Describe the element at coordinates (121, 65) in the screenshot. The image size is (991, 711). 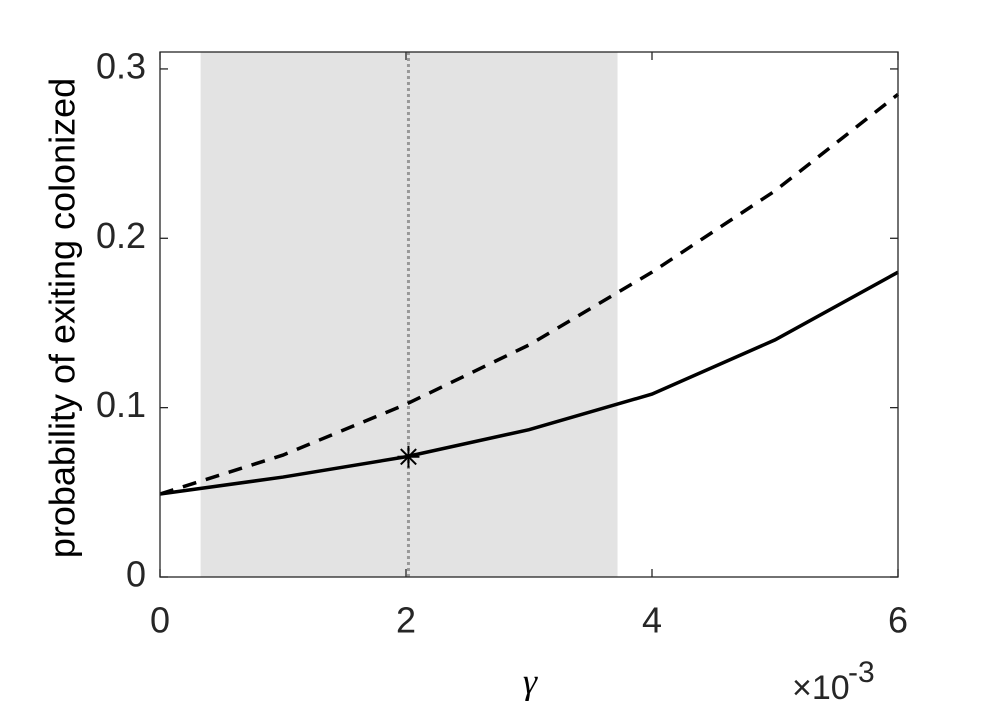
I see `y-tick-label: 0.3` at that location.